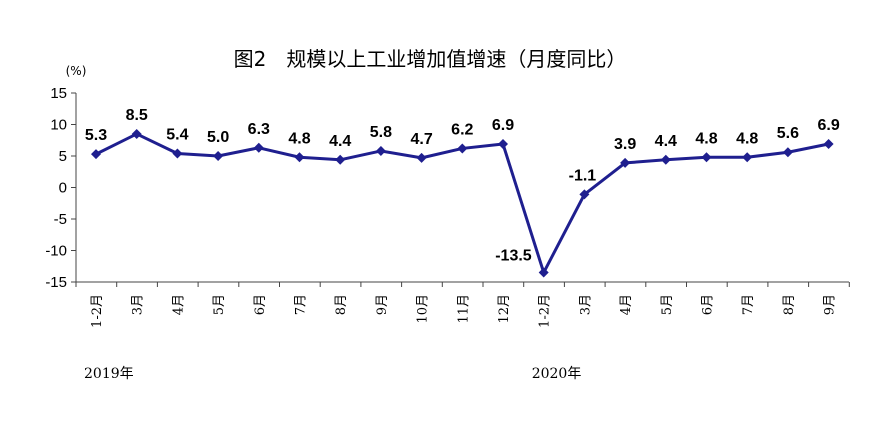 The image size is (869, 422). What do you see at coordinates (625, 144) in the screenshot?
I see `data-label: 3.9` at bounding box center [625, 144].